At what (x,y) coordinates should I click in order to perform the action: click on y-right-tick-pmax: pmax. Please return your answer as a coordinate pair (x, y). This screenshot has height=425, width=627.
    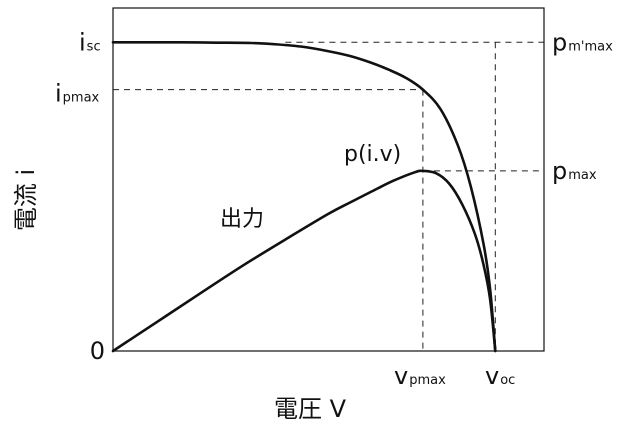
    Looking at the image, I should click on (574, 171).